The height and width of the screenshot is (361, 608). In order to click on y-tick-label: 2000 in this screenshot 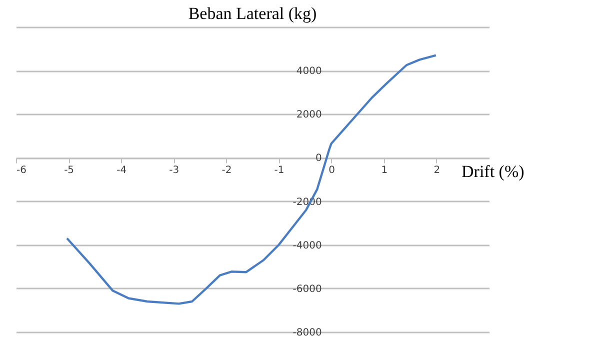, I will do `click(309, 115)`.